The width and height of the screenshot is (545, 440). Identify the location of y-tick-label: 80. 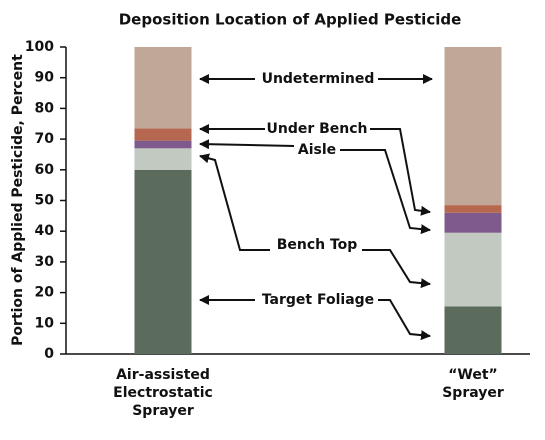
(45, 108).